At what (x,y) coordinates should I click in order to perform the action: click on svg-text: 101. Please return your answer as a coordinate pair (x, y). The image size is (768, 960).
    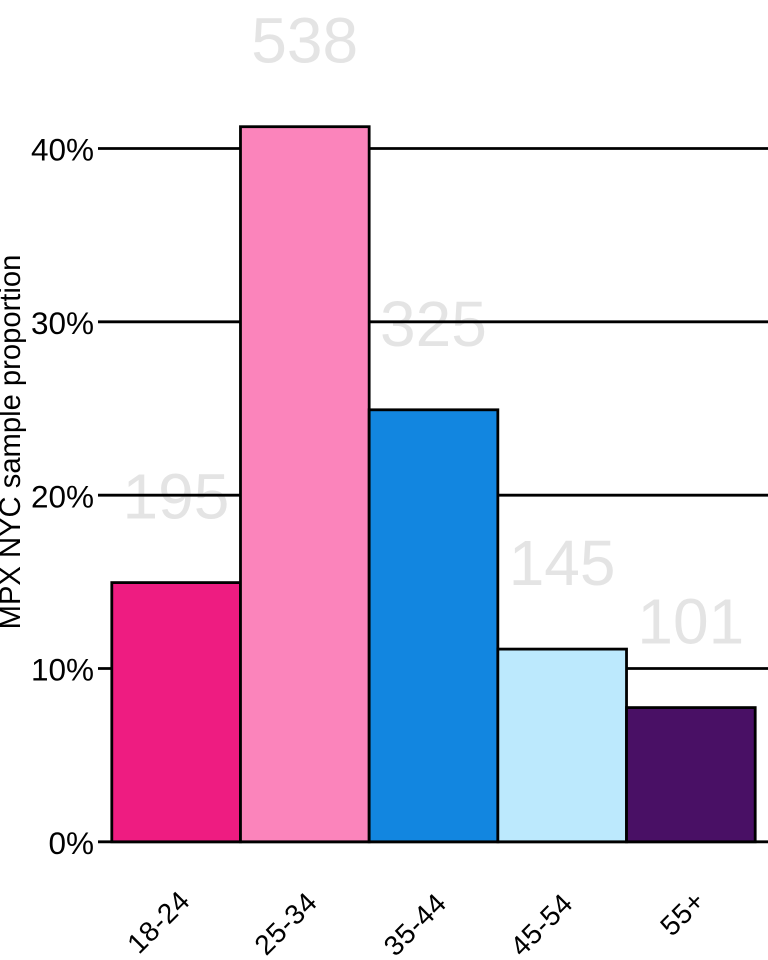
    Looking at the image, I should click on (690, 622).